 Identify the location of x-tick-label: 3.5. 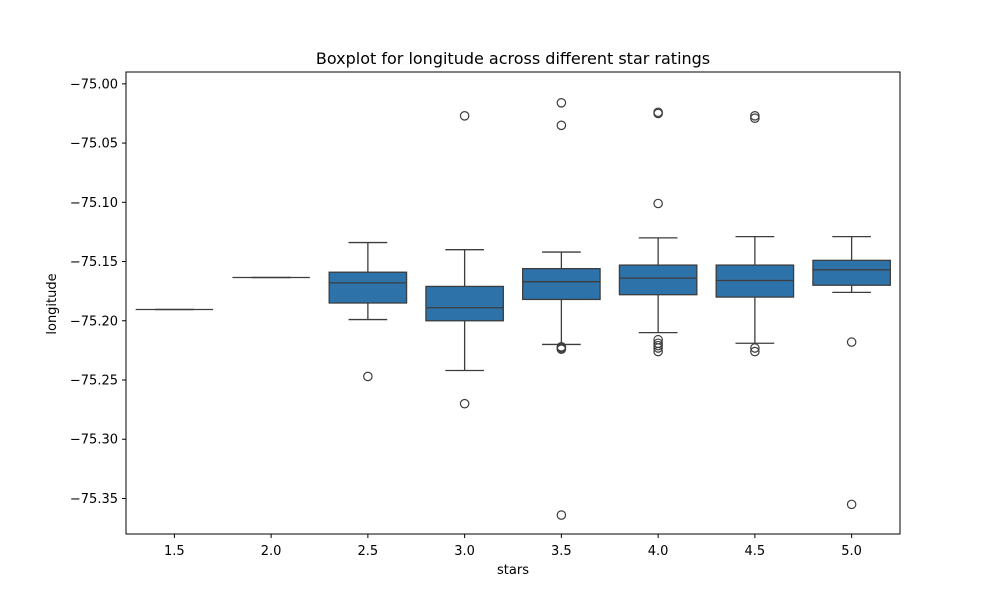
(561, 551).